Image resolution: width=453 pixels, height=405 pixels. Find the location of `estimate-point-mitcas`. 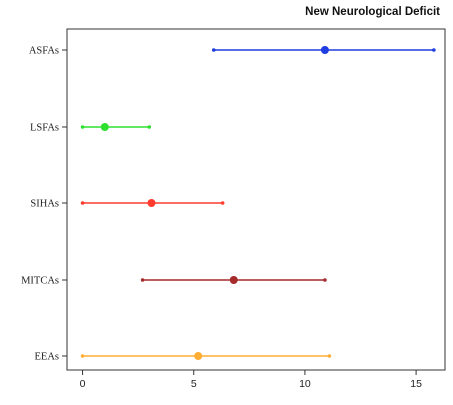

estimate-point-mitcas is located at coordinates (233, 280).